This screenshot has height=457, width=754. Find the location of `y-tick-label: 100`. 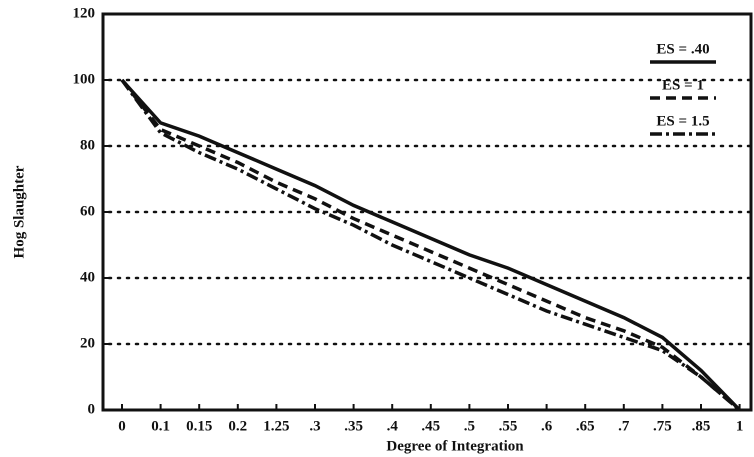

y-tick-label: 100 is located at coordinates (84, 79).